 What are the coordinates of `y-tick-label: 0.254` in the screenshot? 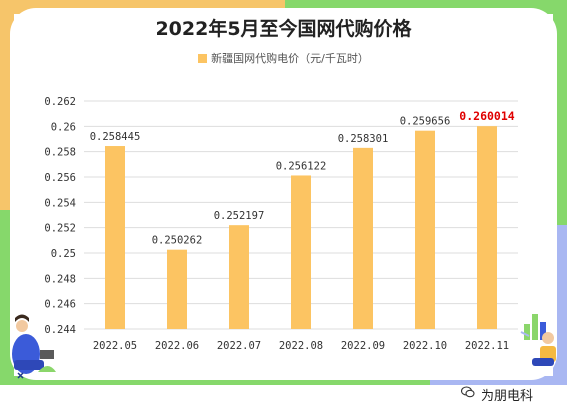 It's located at (60, 203).